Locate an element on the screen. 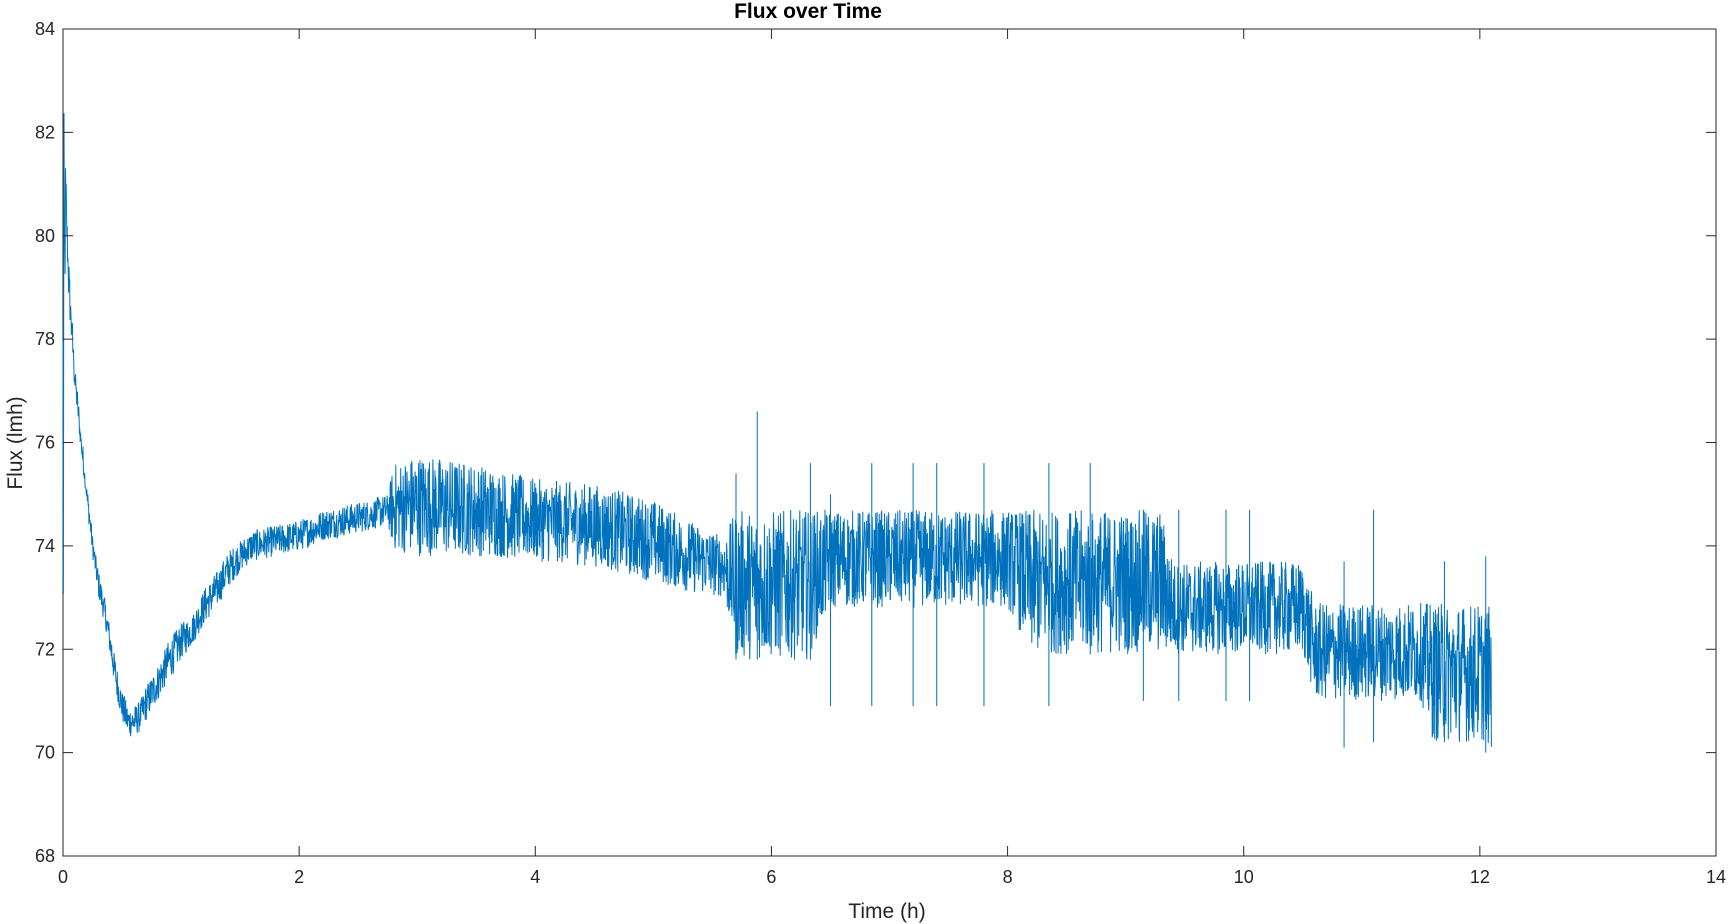 This screenshot has width=1731, height=924. y-tick-label: 68 is located at coordinates (45, 856).